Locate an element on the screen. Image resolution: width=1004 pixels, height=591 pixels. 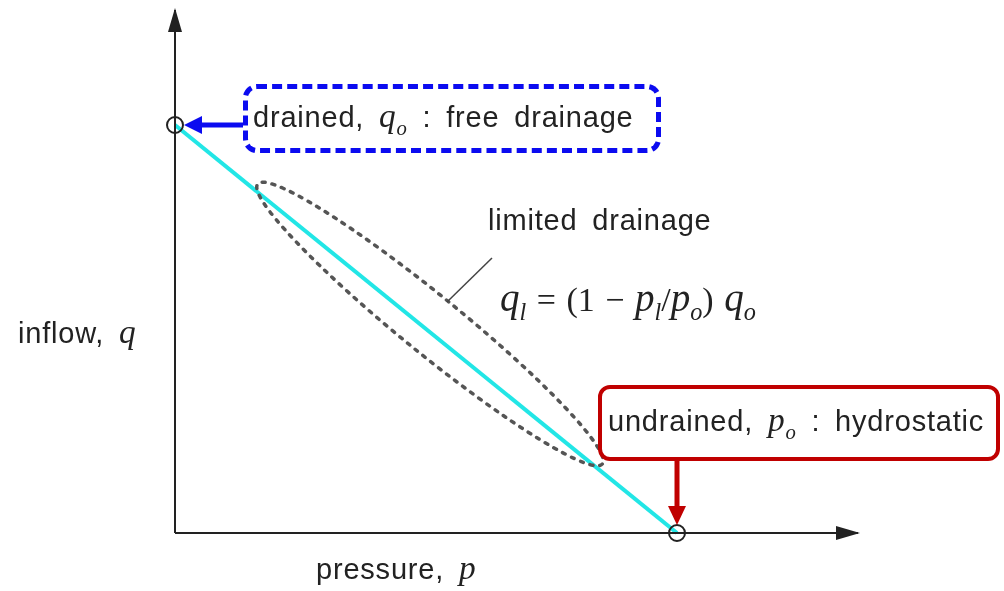
y-axis-title: inflow, q is located at coordinates (77, 331).